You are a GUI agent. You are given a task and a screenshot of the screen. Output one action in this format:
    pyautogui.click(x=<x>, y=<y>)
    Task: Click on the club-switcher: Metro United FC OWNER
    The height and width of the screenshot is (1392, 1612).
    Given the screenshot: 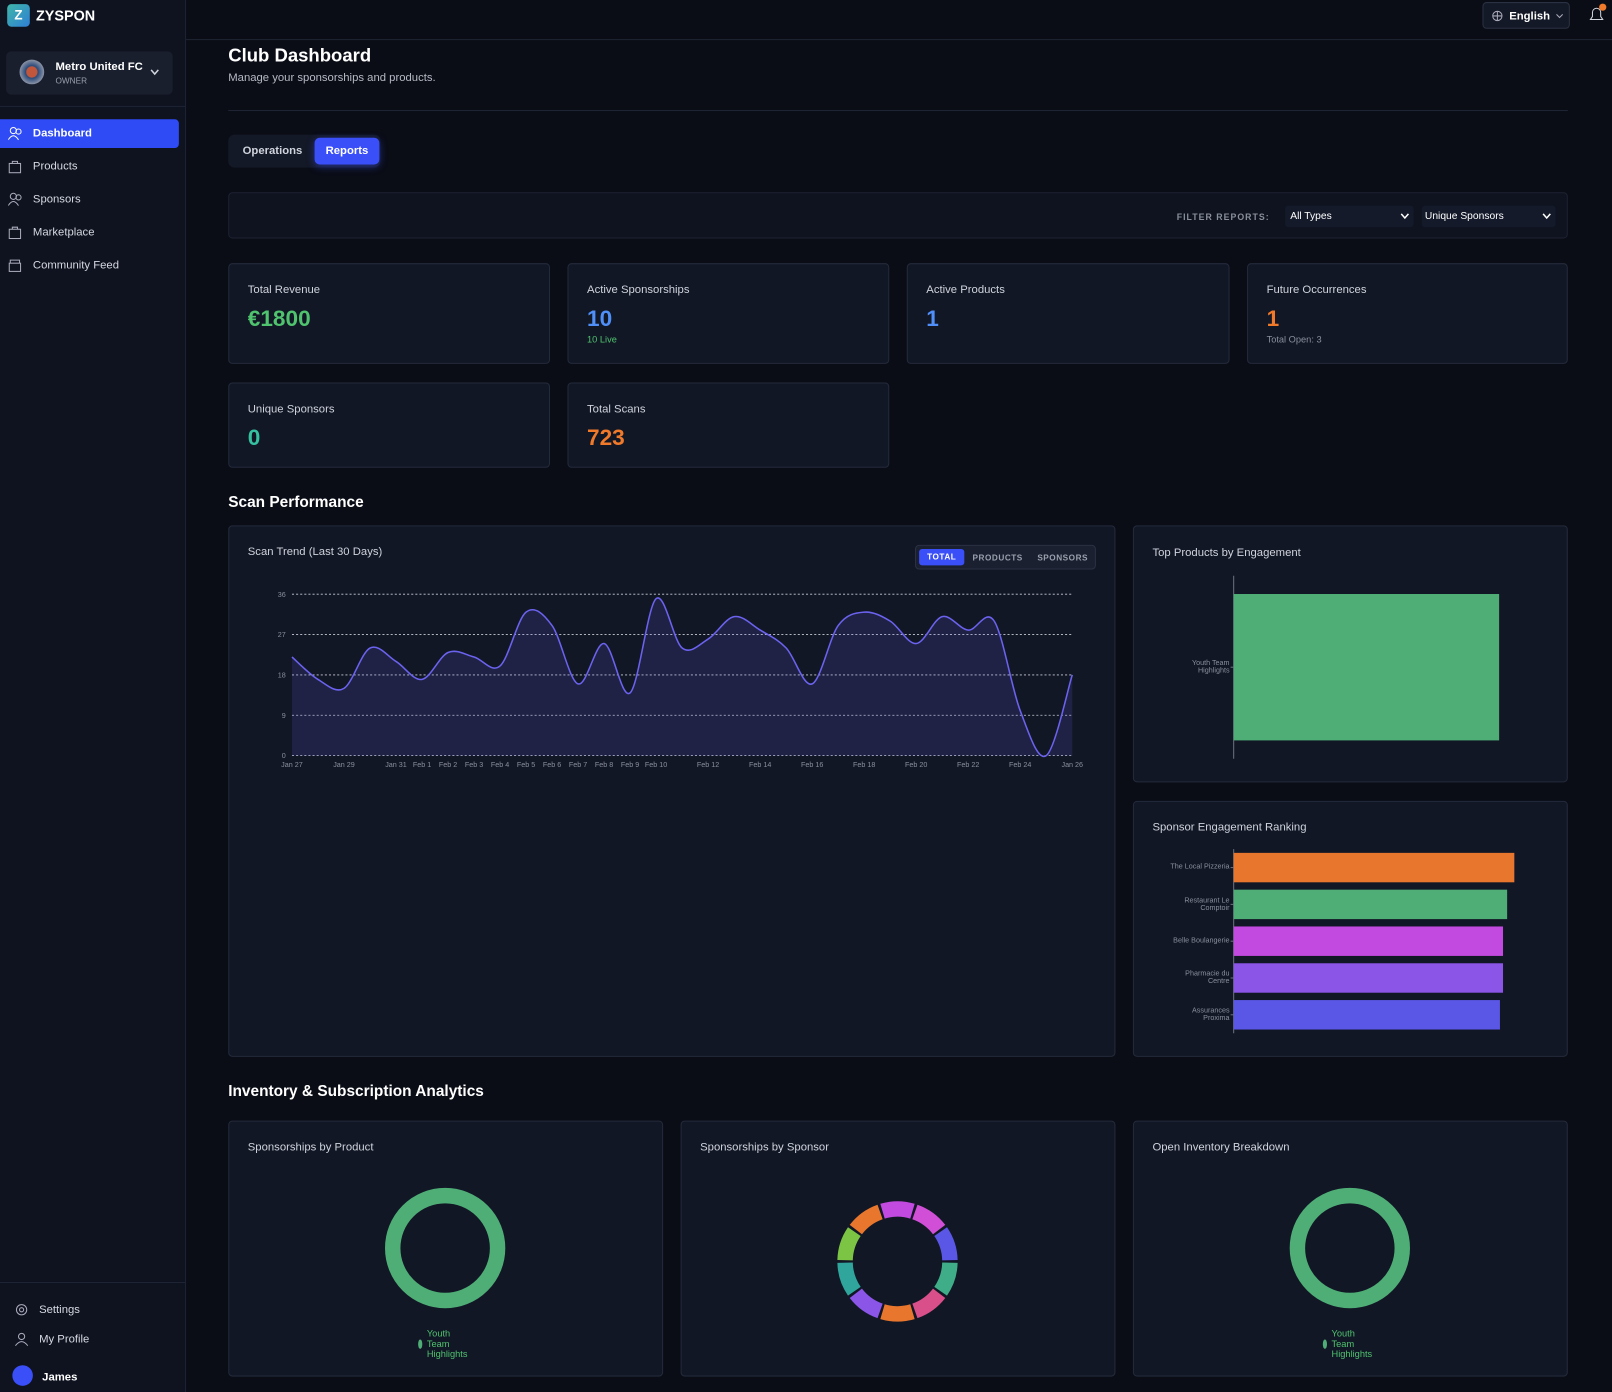 What is the action you would take?
    pyautogui.click(x=89, y=73)
    